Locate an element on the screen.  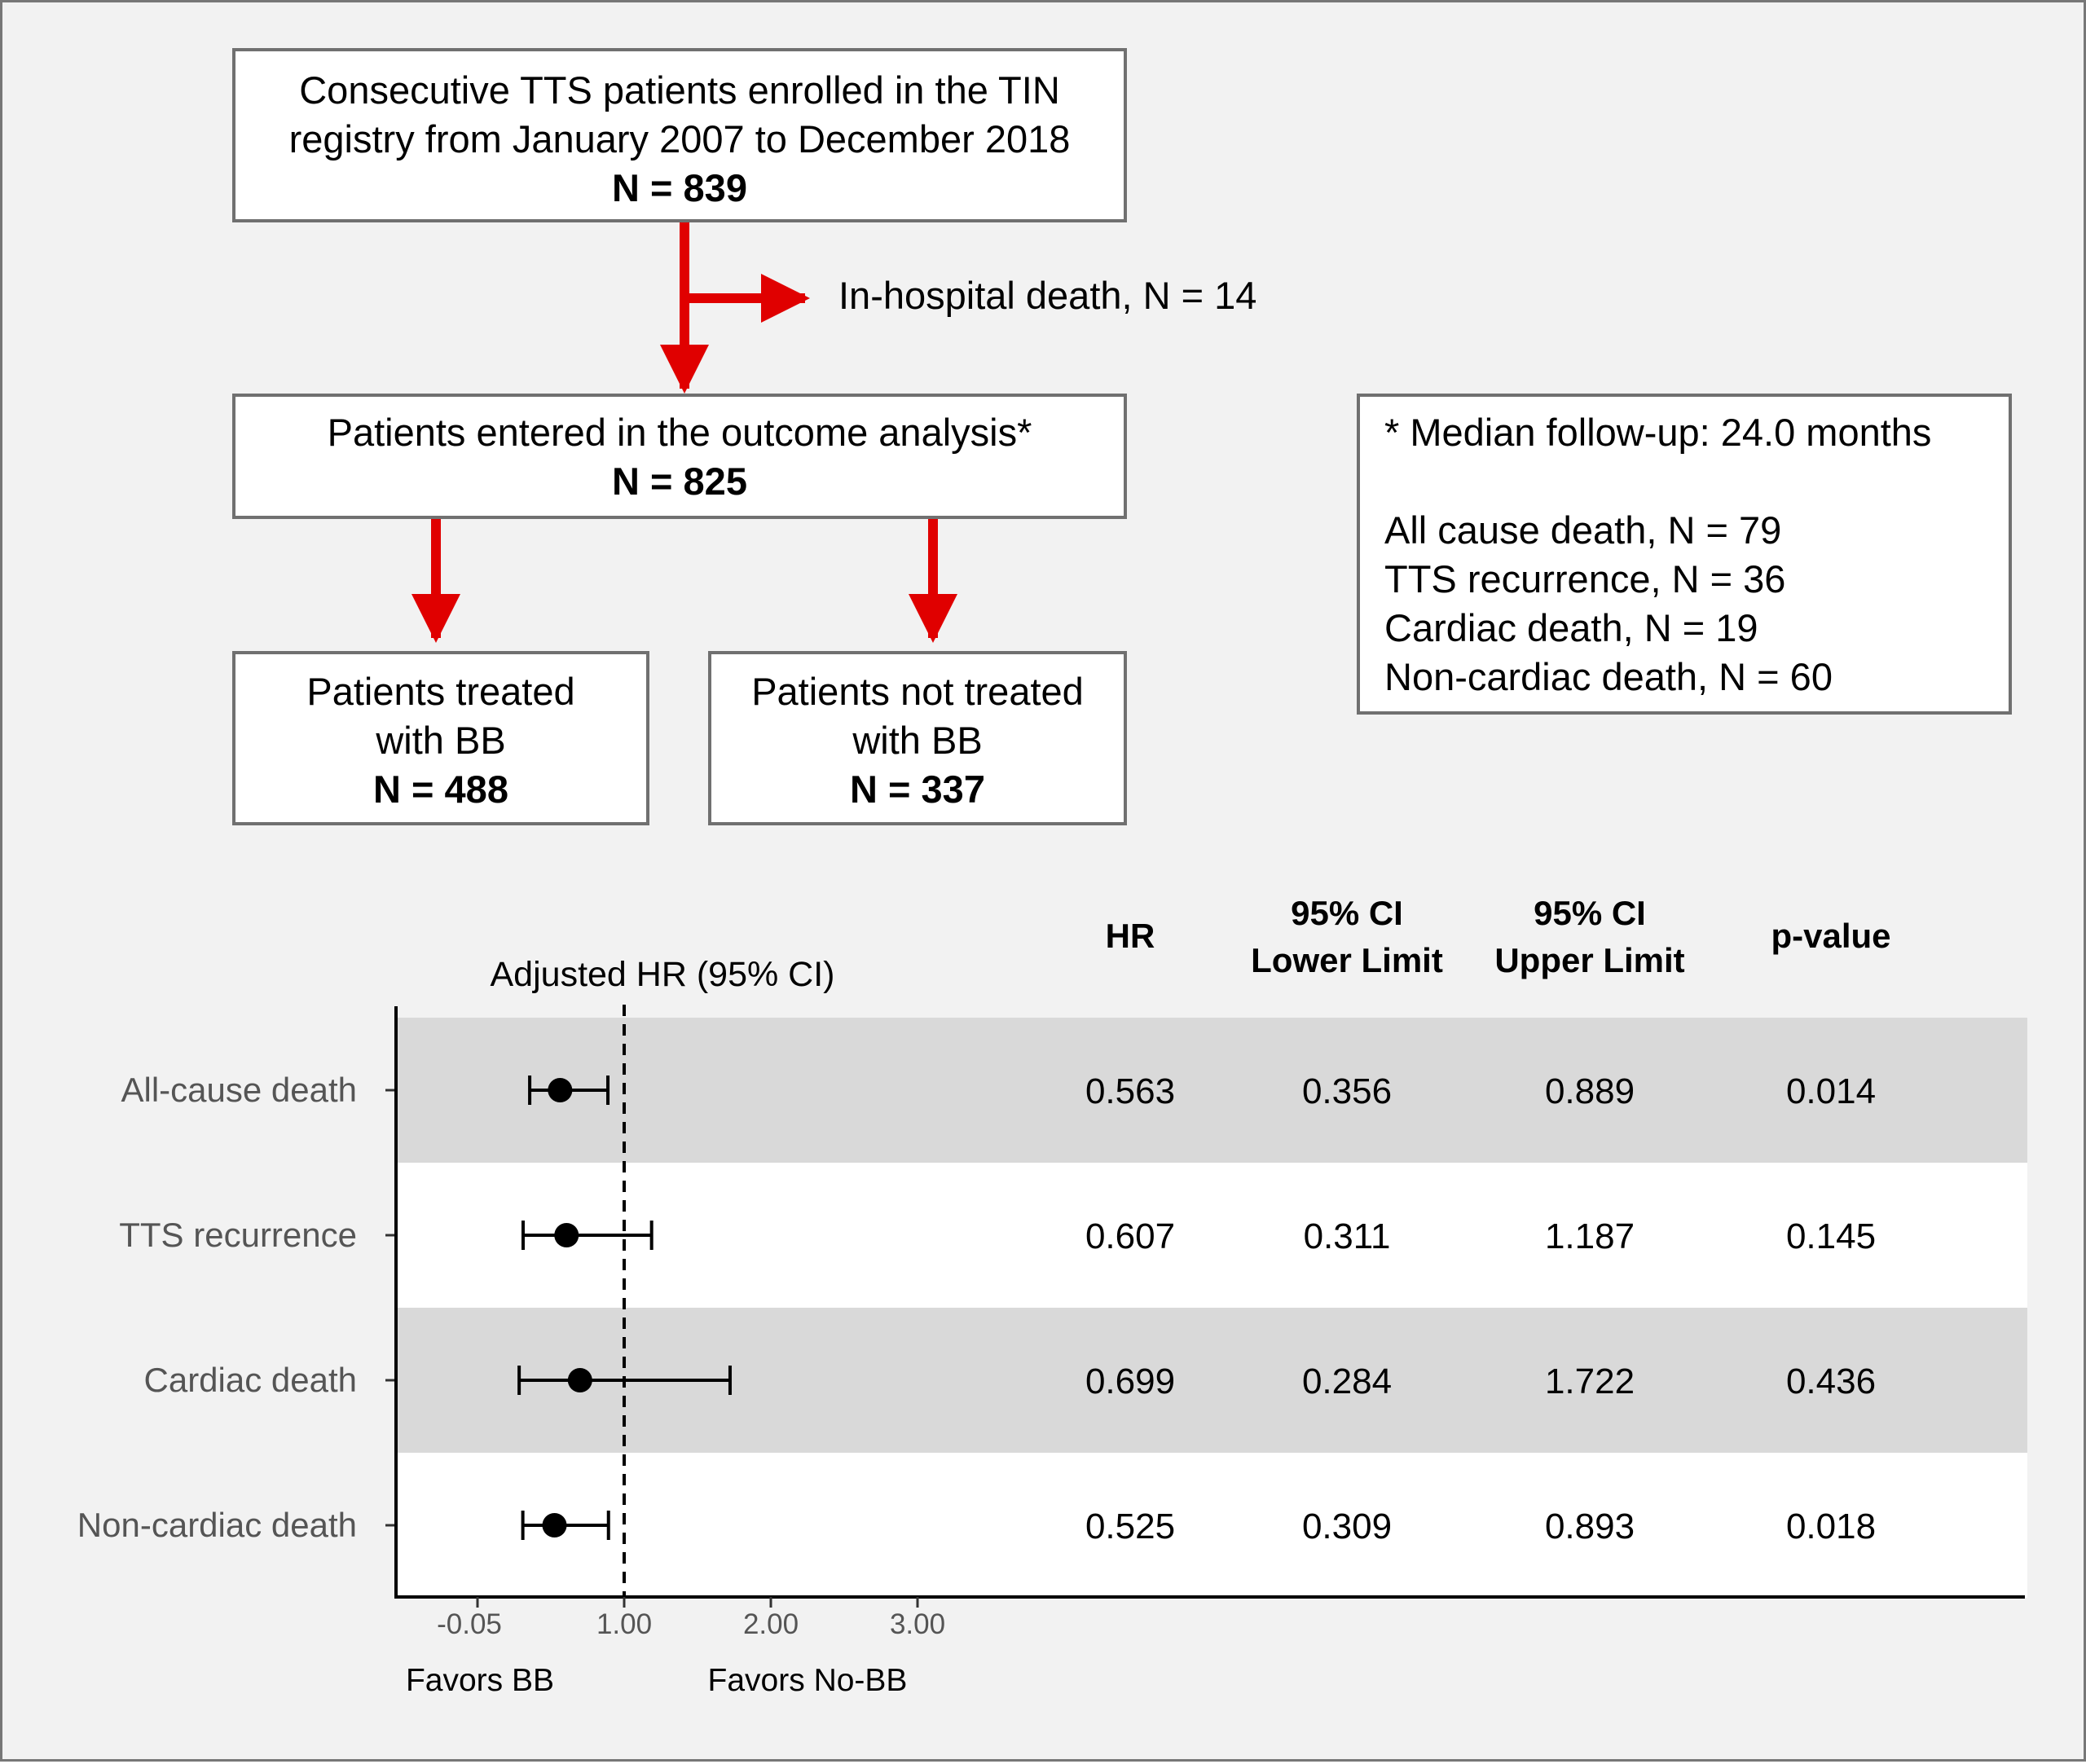
not-treated-box: Patients not treated with BB N = 337 is located at coordinates (917, 738).